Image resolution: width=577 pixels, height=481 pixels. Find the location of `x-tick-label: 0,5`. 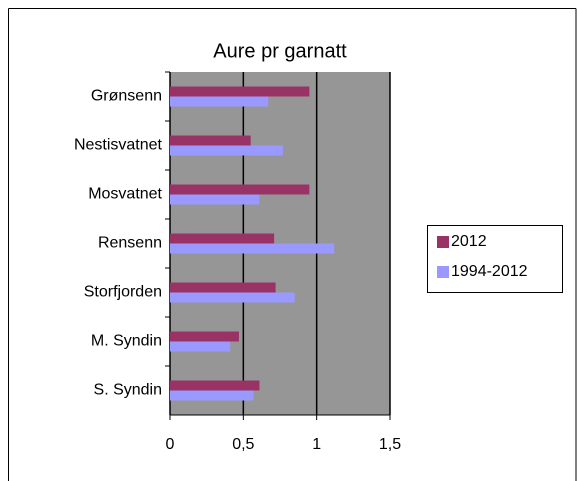

x-tick-label: 0,5 is located at coordinates (243, 444).